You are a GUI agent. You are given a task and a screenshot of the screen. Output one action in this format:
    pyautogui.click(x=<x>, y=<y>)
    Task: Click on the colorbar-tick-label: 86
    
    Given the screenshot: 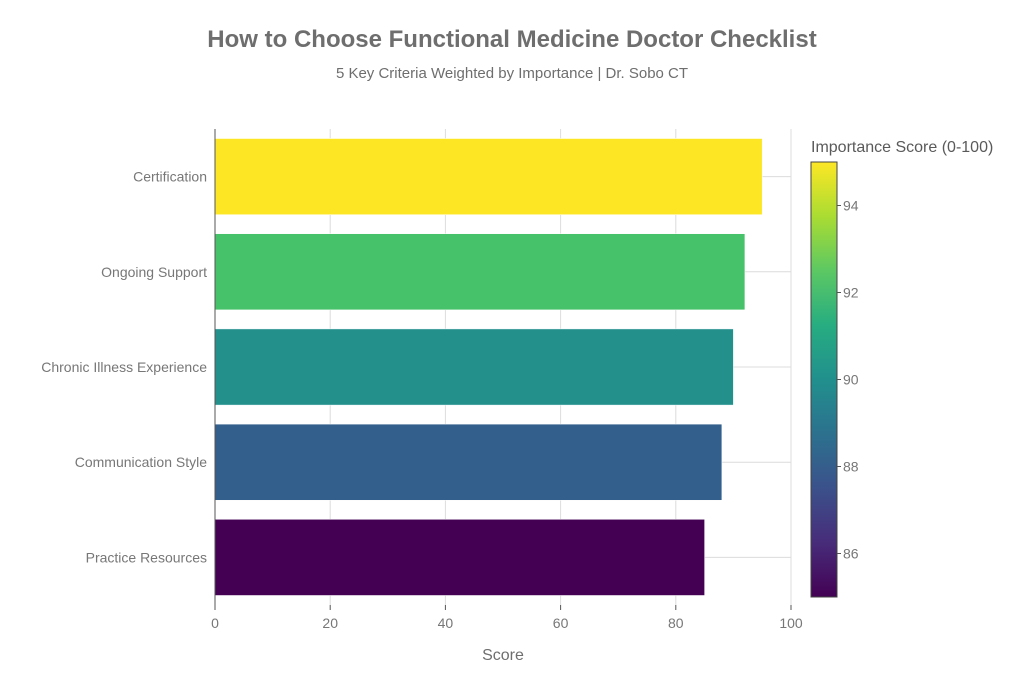 What is the action you would take?
    pyautogui.click(x=851, y=554)
    